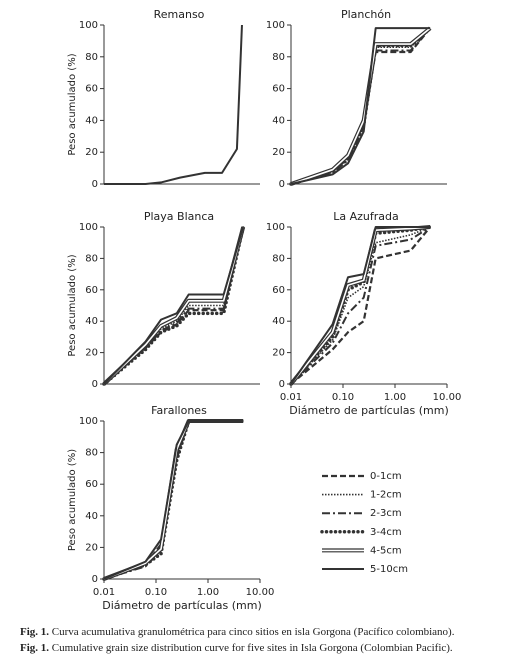 This screenshot has width=530, height=662. Describe the element at coordinates (386, 495) in the screenshot. I see `legend-label: 1-2cm` at that location.